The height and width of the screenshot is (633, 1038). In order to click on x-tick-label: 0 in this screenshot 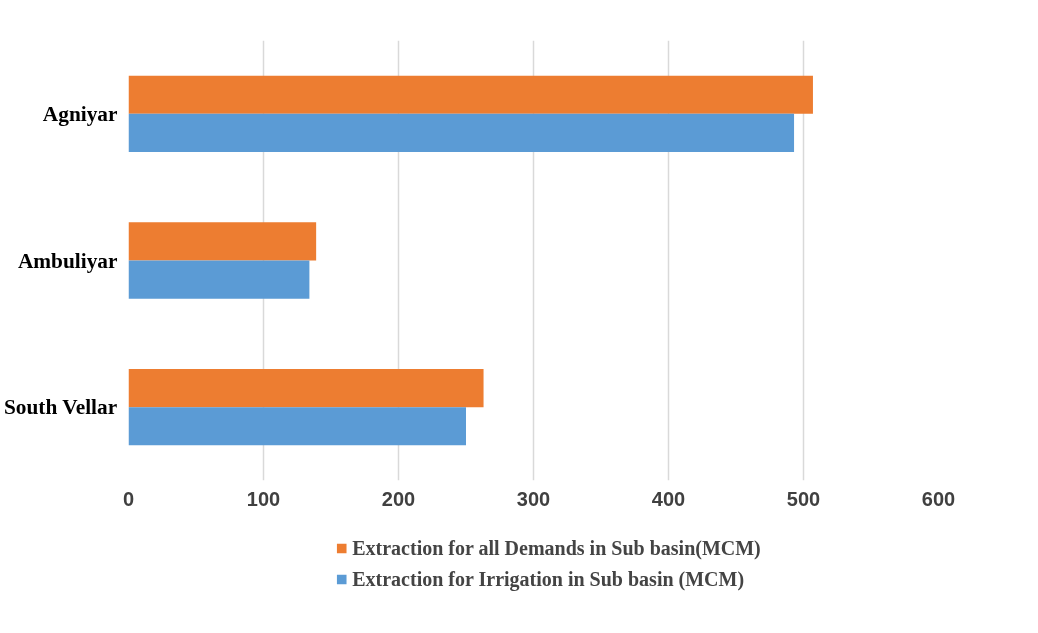, I will do `click(128, 498)`.